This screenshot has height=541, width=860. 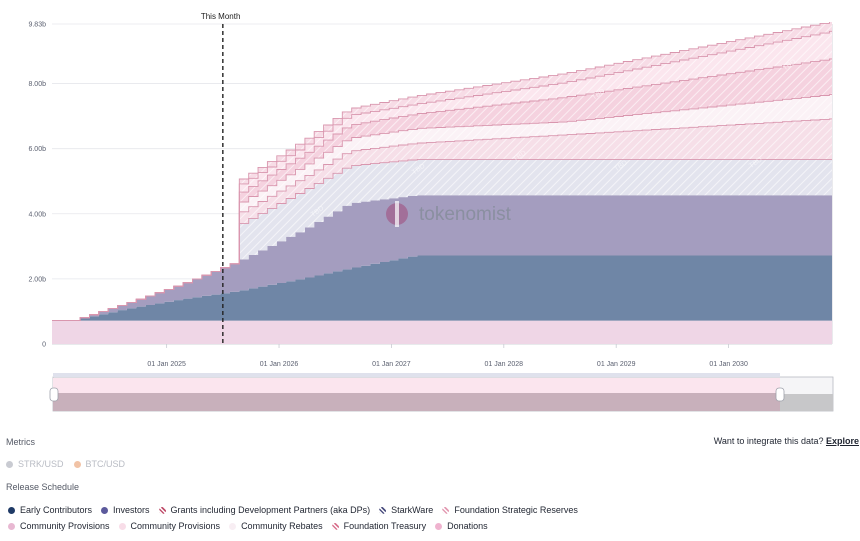 I want to click on legend-label: Foundation Treasury, so click(x=385, y=526).